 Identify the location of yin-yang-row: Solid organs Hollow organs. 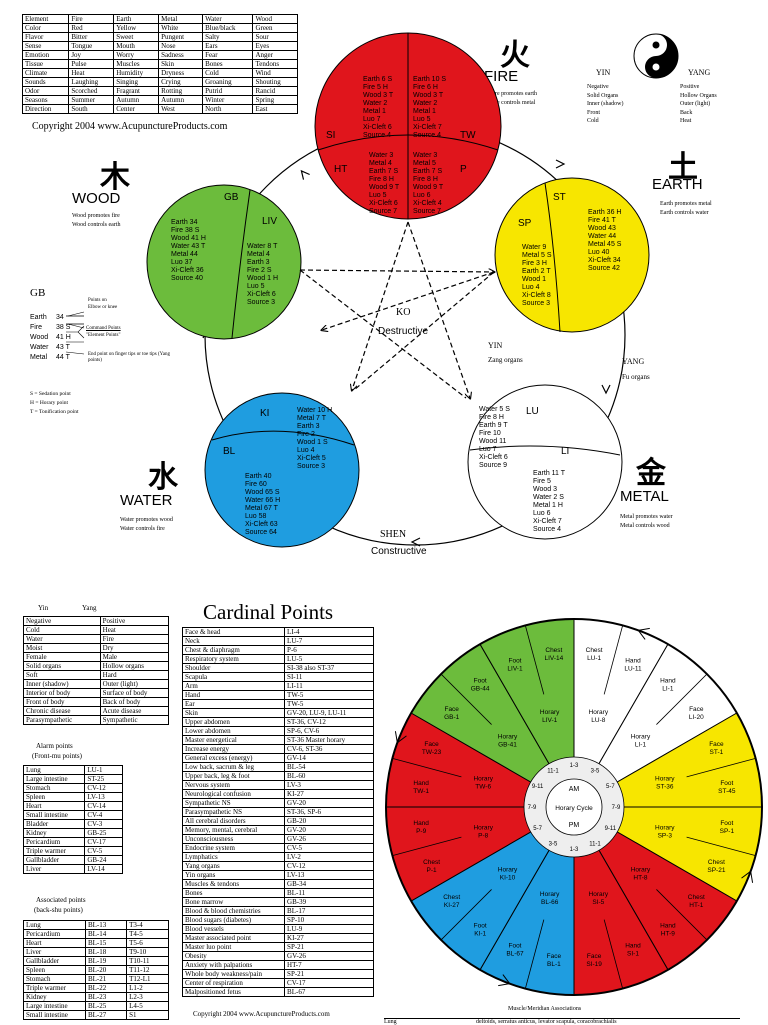
(96, 666).